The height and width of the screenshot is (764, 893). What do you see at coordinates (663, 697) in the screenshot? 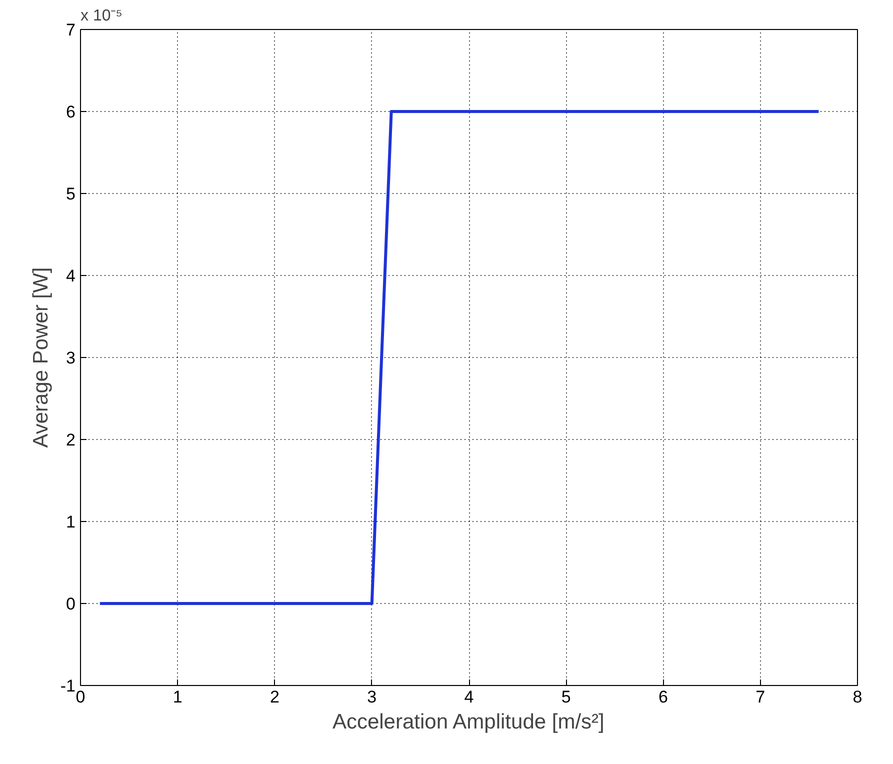
I see `x-tick-label: 6` at bounding box center [663, 697].